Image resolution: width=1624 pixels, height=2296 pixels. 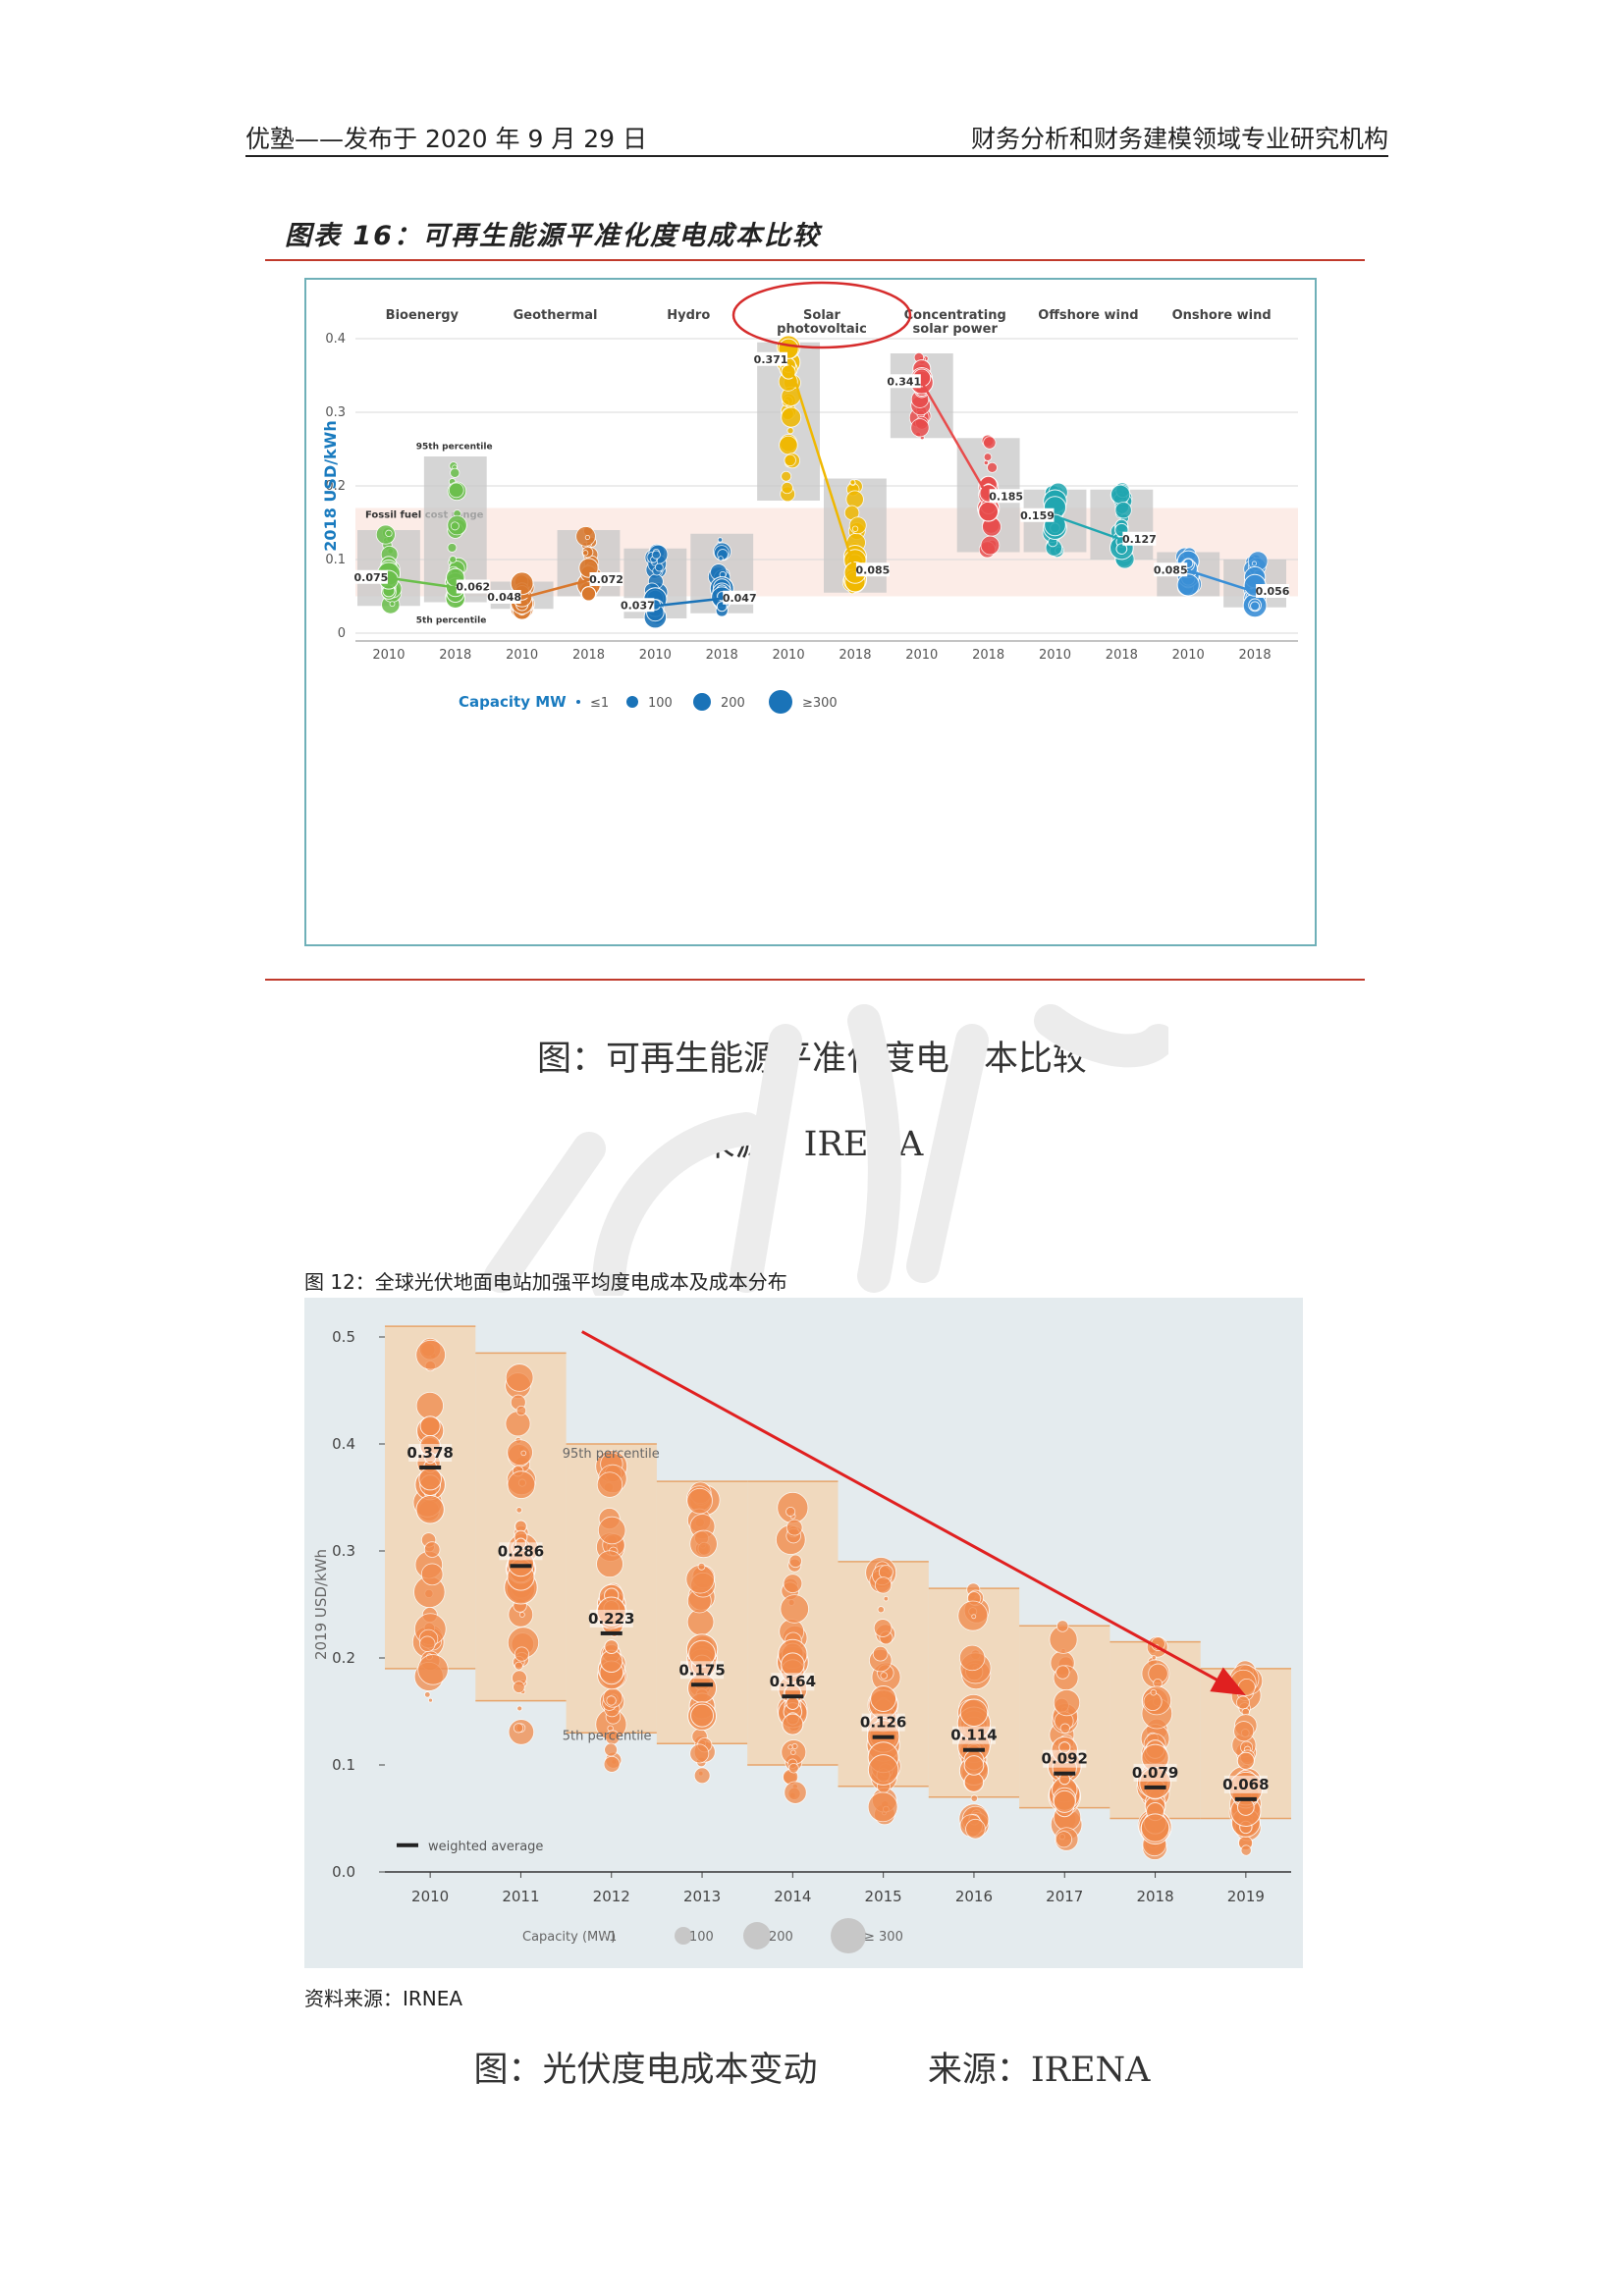 I want to click on highlight-circle, so click(x=821, y=315).